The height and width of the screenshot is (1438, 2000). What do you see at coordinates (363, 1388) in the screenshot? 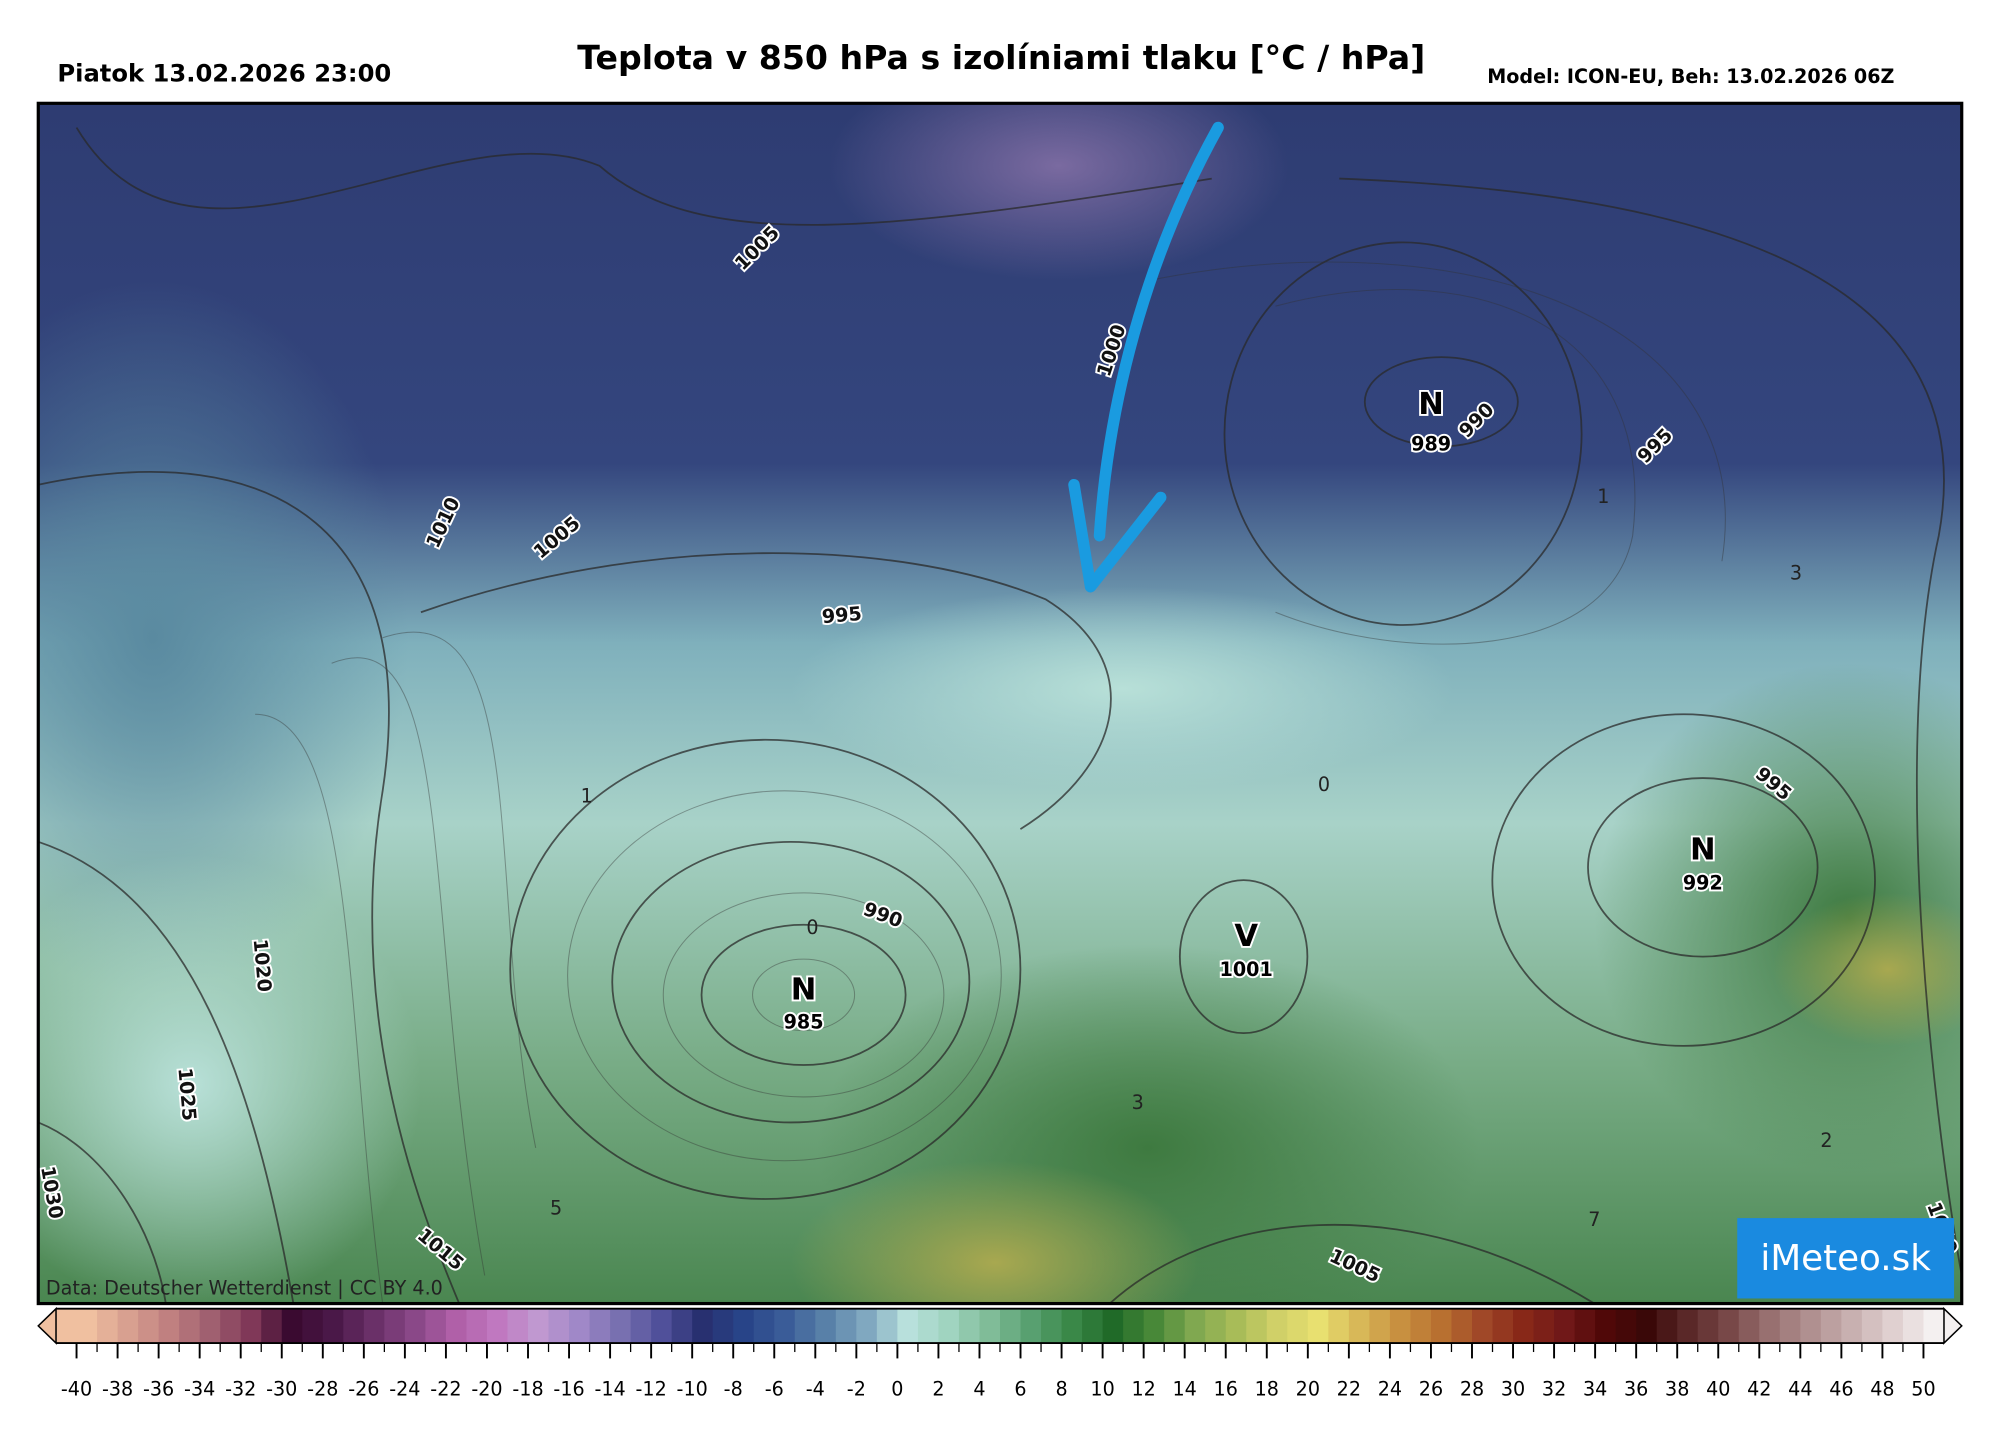
I see `colorbar-tick-label: -26` at bounding box center [363, 1388].